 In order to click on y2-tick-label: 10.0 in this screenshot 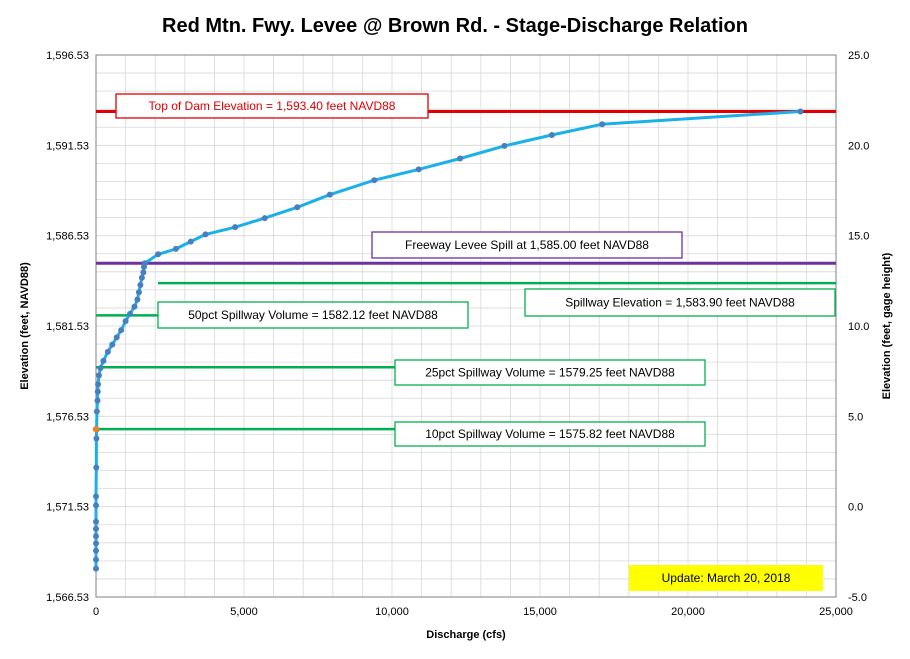, I will do `click(858, 327)`.